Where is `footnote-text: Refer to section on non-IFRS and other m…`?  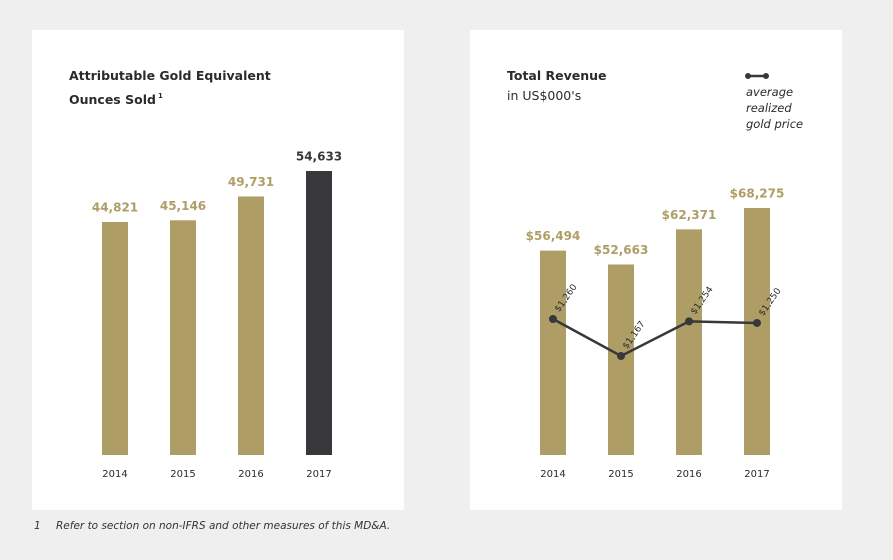 footnote-text: Refer to section on non-IFRS and other m… is located at coordinates (223, 526).